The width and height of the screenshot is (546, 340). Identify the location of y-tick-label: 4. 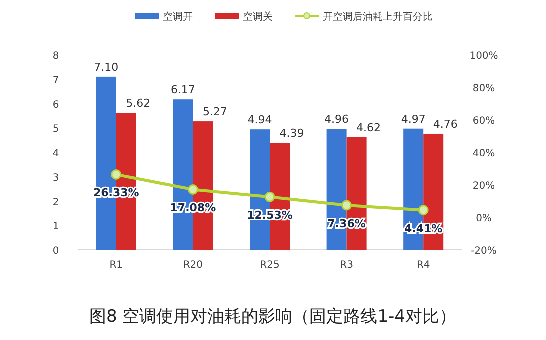
(56, 154).